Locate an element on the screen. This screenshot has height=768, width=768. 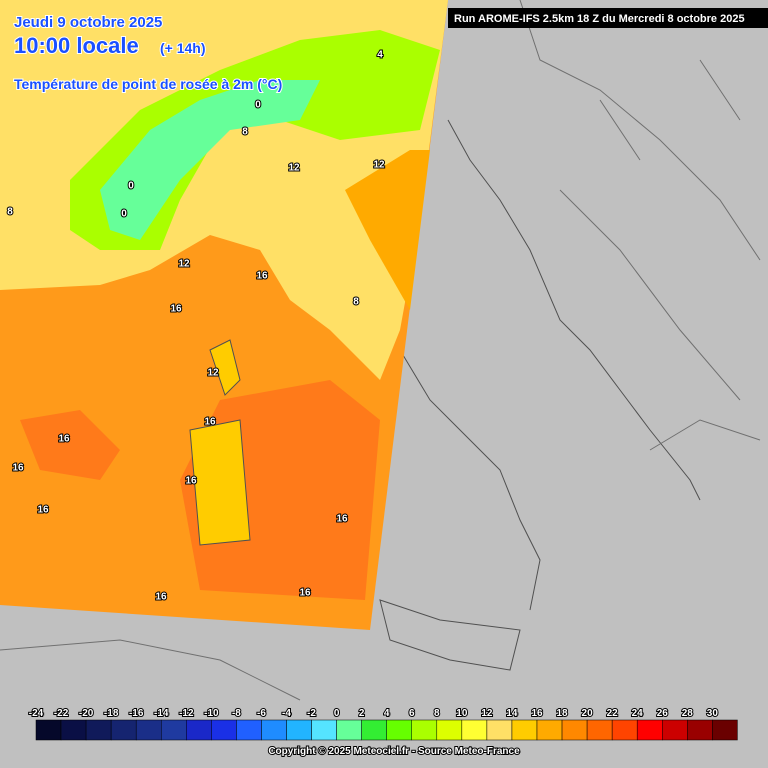
legend-label: 6 is located at coordinates (412, 713).